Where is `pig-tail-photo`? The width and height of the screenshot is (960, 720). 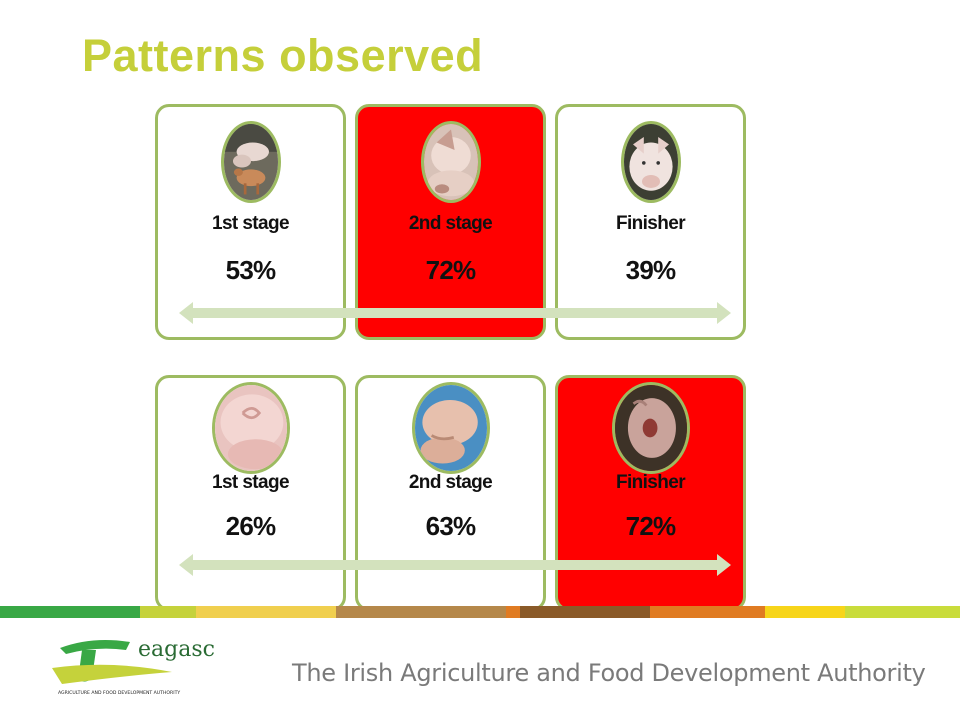
pig-tail-photo is located at coordinates (250, 428).